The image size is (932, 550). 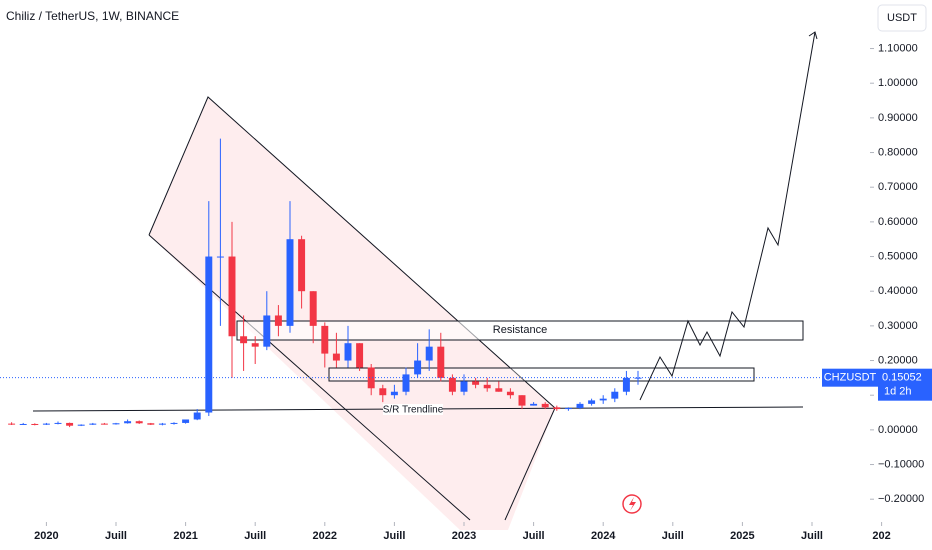 I want to click on y-tick-label: 1.10000, so click(x=898, y=48).